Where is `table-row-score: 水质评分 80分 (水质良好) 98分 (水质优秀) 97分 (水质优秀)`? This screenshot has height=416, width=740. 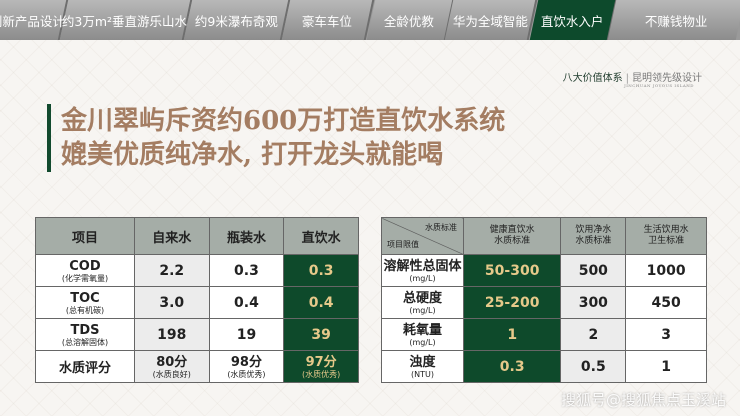
table-row-score: 水质评分 80分 (水质良好) 98分 (水质优秀) 97分 (水质优秀) is located at coordinates (197, 366).